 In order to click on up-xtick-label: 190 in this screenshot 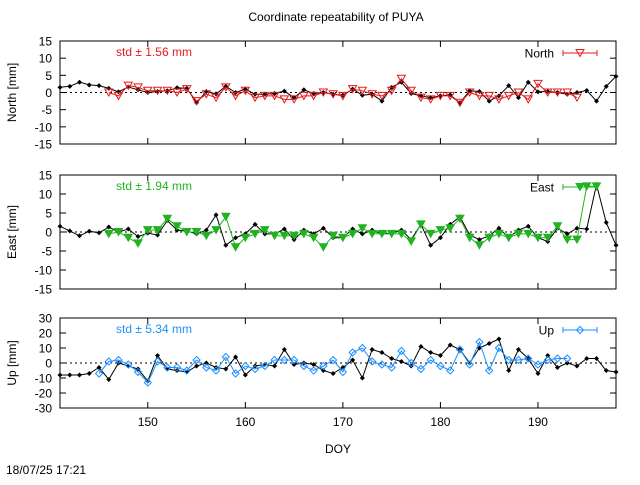, I will do `click(538, 422)`.